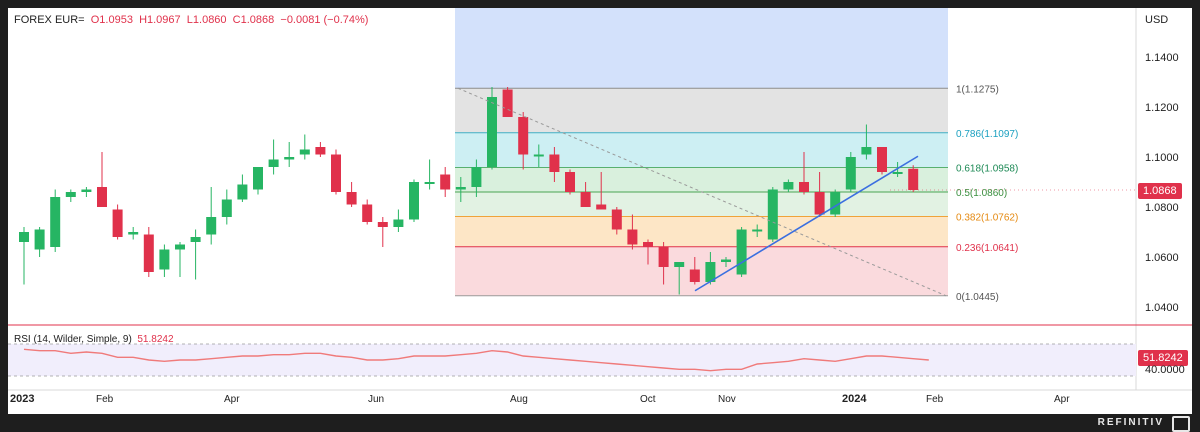 The width and height of the screenshot is (1200, 432). I want to click on time-label-2: Apr, so click(232, 399).